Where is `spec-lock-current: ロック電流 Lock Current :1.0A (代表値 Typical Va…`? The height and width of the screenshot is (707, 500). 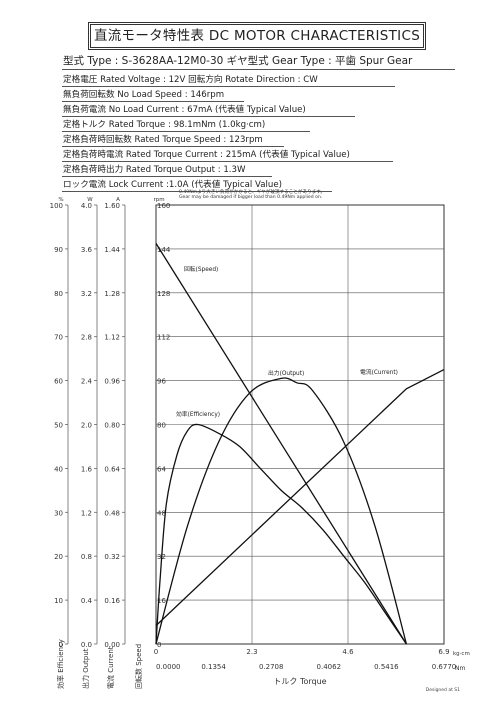
spec-lock-current: ロック電流 Lock Current :1.0A (代表値 Typical Va… is located at coordinates (172, 185).